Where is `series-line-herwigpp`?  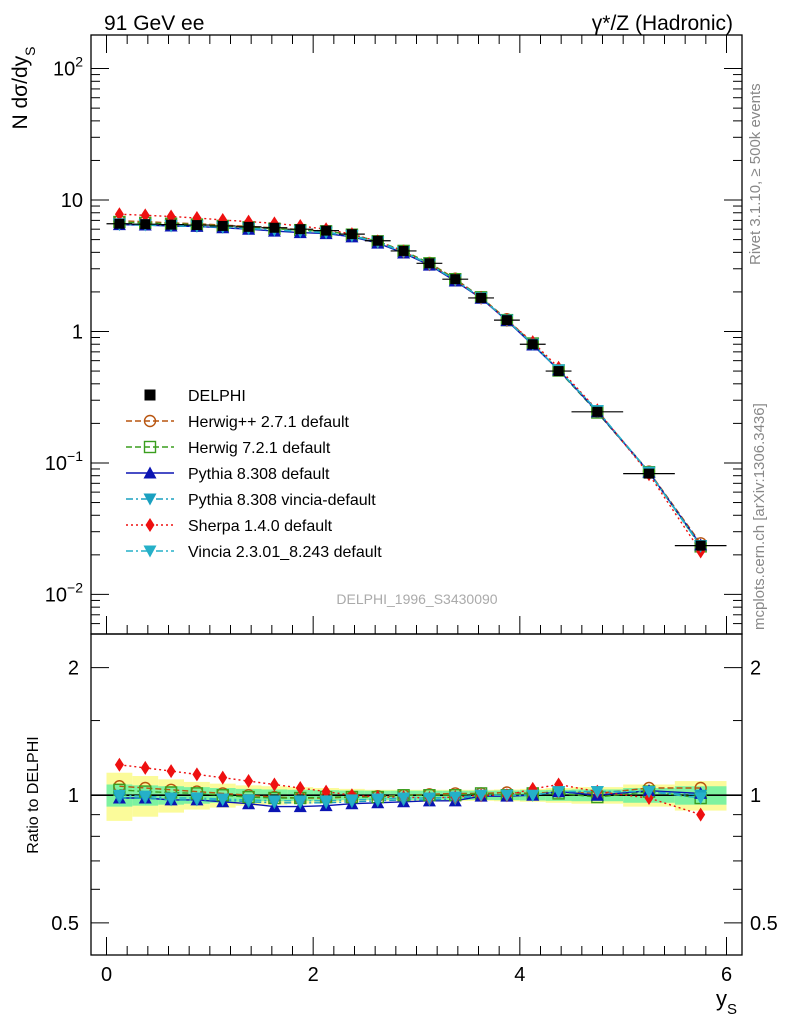
series-line-herwigpp is located at coordinates (410, 792).